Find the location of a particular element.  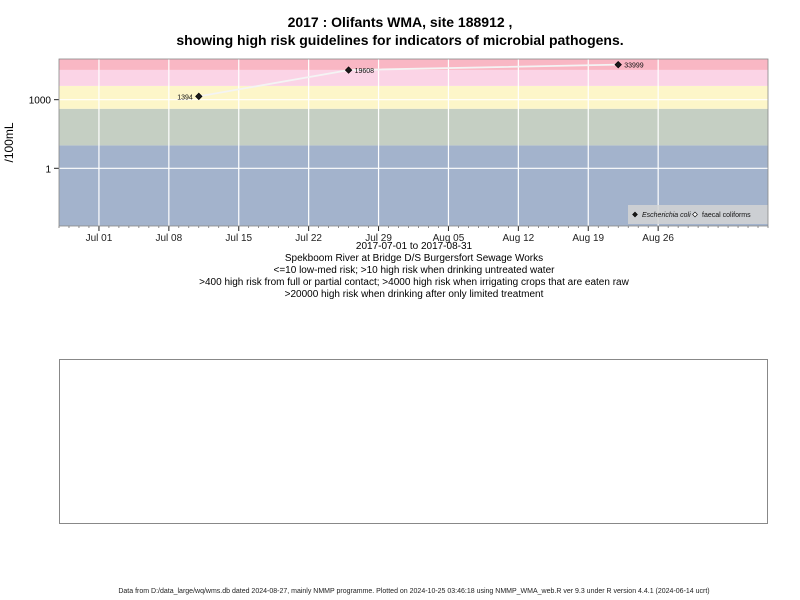

x-tick-label-1: Jul 08 is located at coordinates (169, 238).